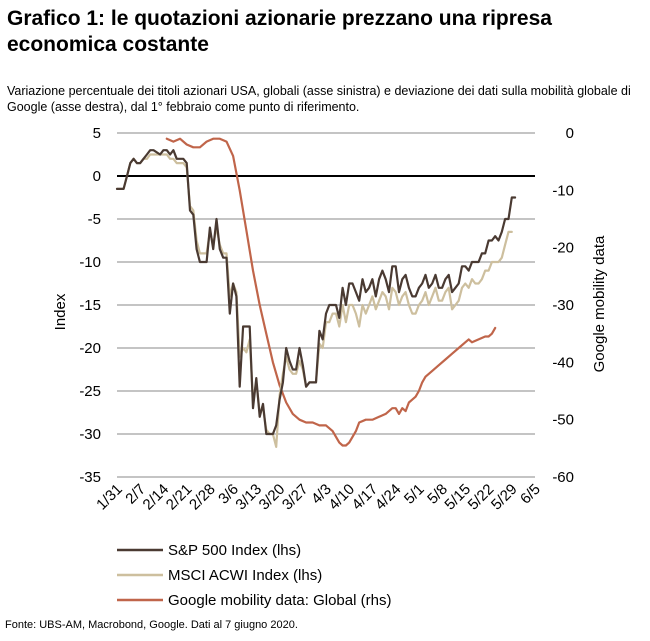 This screenshot has width=650, height=641. Describe the element at coordinates (388, 497) in the screenshot. I see `x-tick-label: 4/24` at that location.